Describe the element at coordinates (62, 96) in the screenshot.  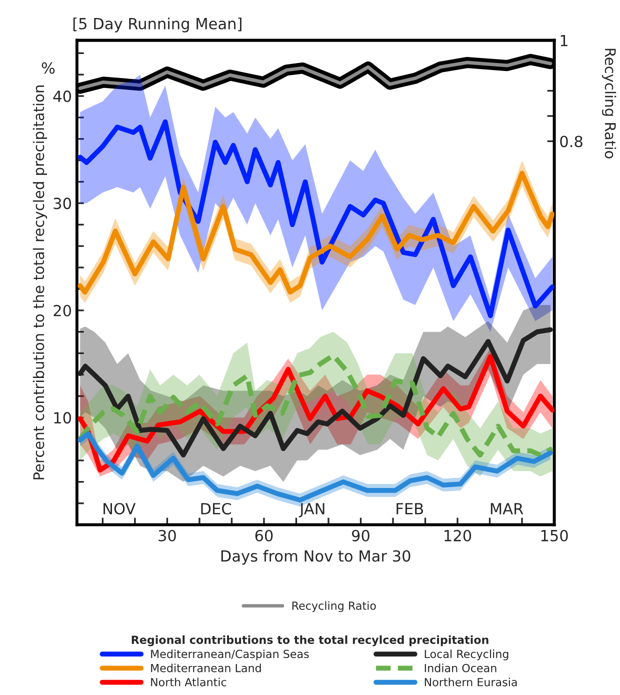
I see `y-tick-label: 40` at that location.